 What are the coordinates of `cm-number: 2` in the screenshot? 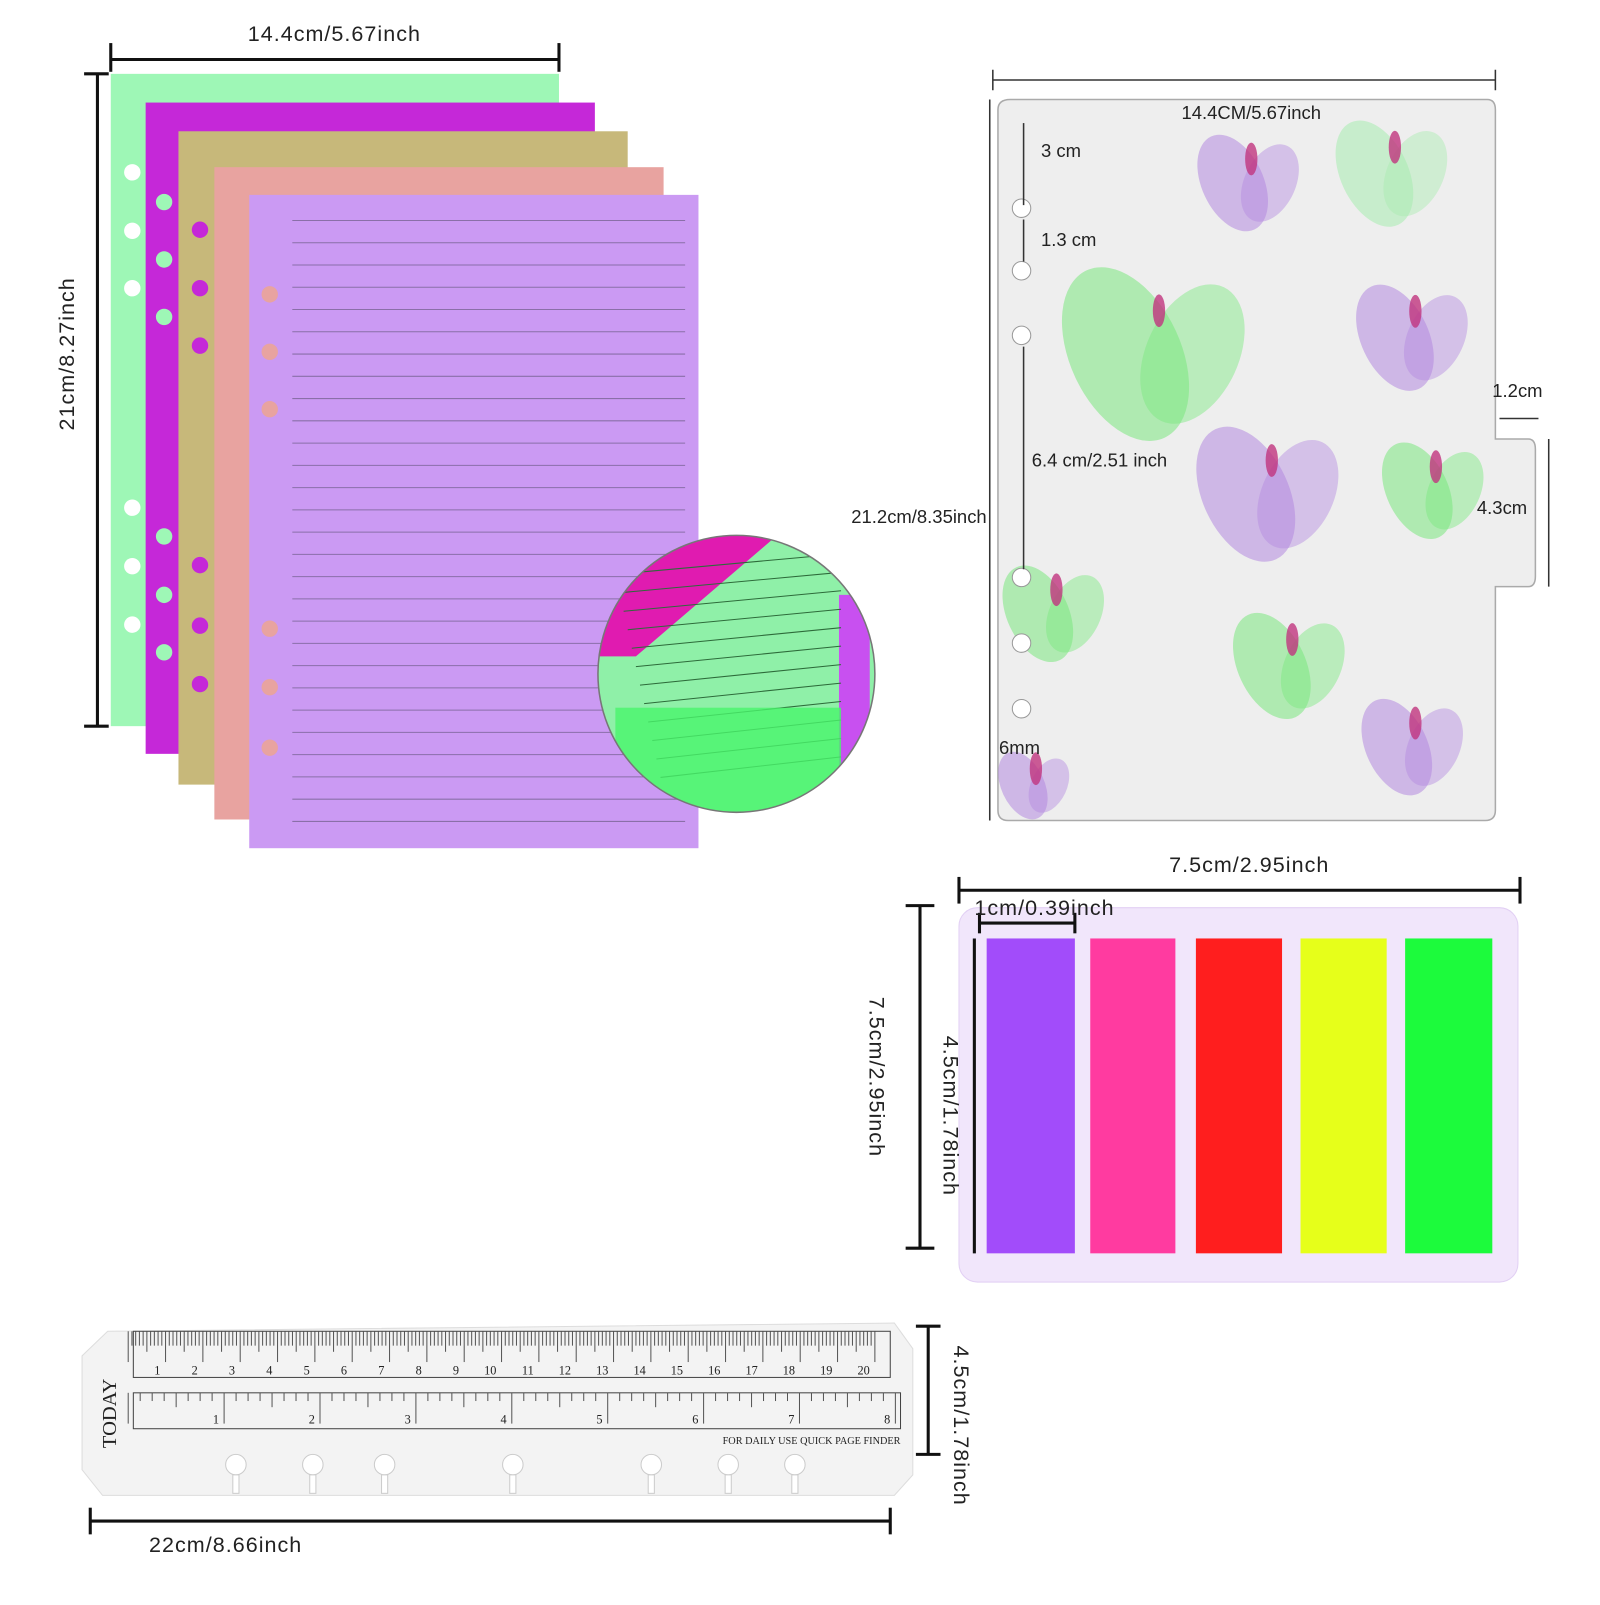 It's located at (195, 1370).